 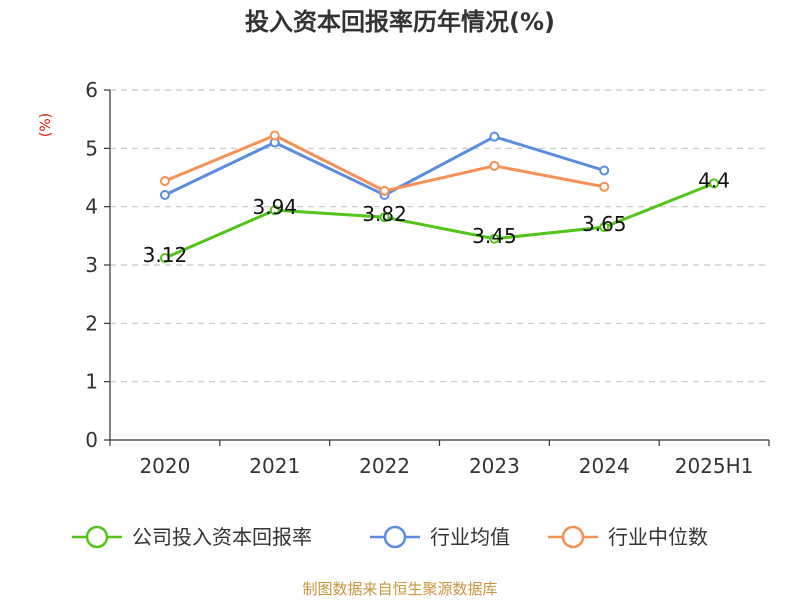 What do you see at coordinates (470, 537) in the screenshot?
I see `legend-label: 行业均值` at bounding box center [470, 537].